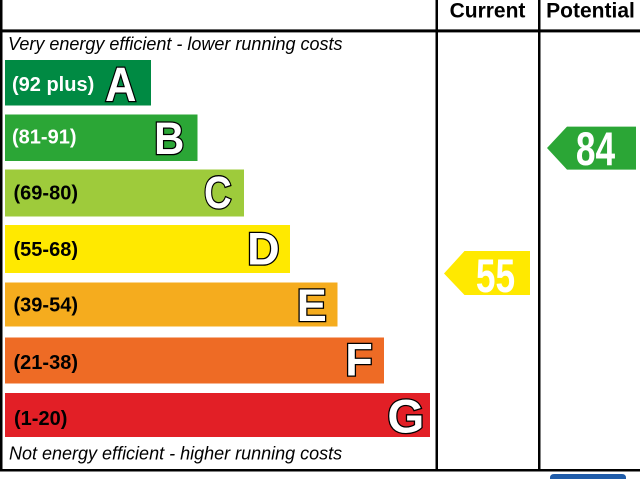 This screenshot has width=640, height=479. I want to click on svg-text: (69-80), so click(46, 194).